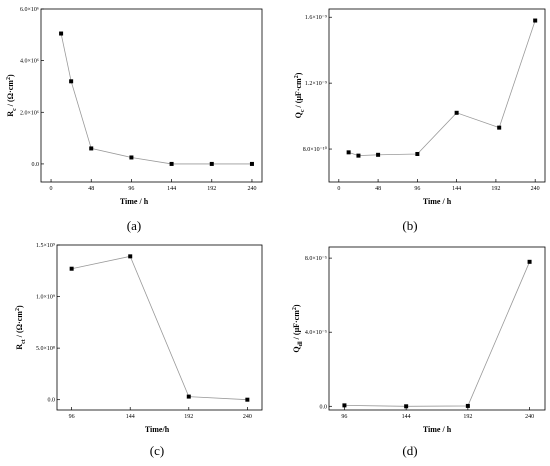 The width and height of the screenshot is (550, 466). I want to click on x-axis-title: Time/h, so click(157, 429).